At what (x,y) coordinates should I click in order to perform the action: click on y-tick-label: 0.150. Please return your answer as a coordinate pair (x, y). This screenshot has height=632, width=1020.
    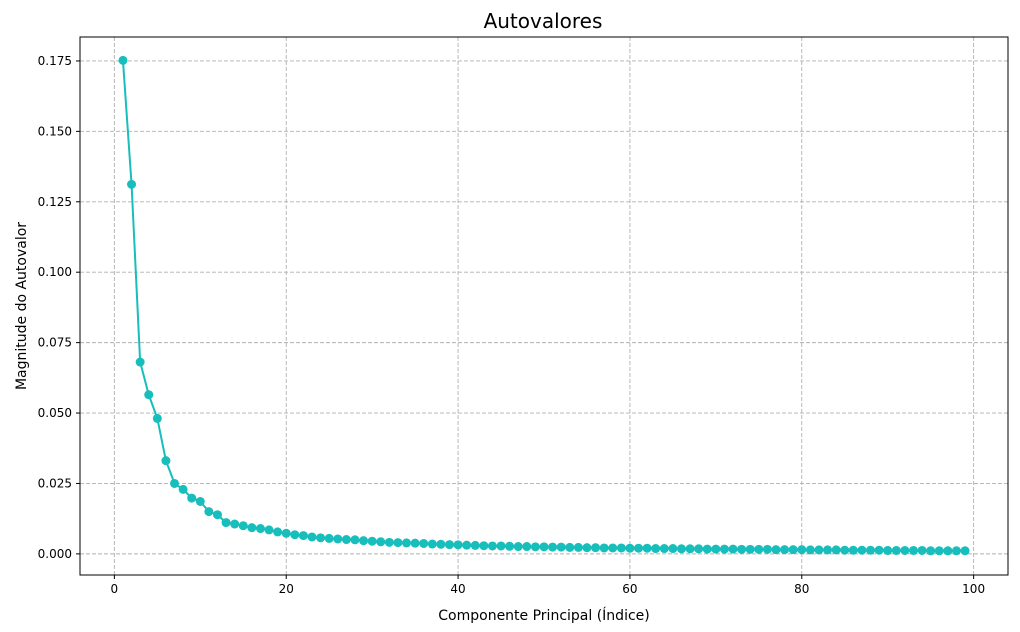
    Looking at the image, I should click on (55, 131).